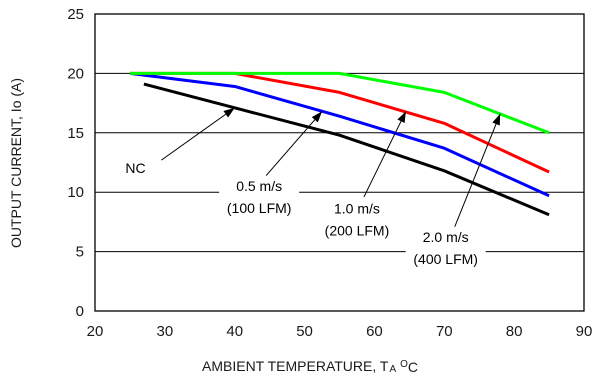 The width and height of the screenshot is (607, 377). I want to click on annotation-text: NC, so click(135, 168).